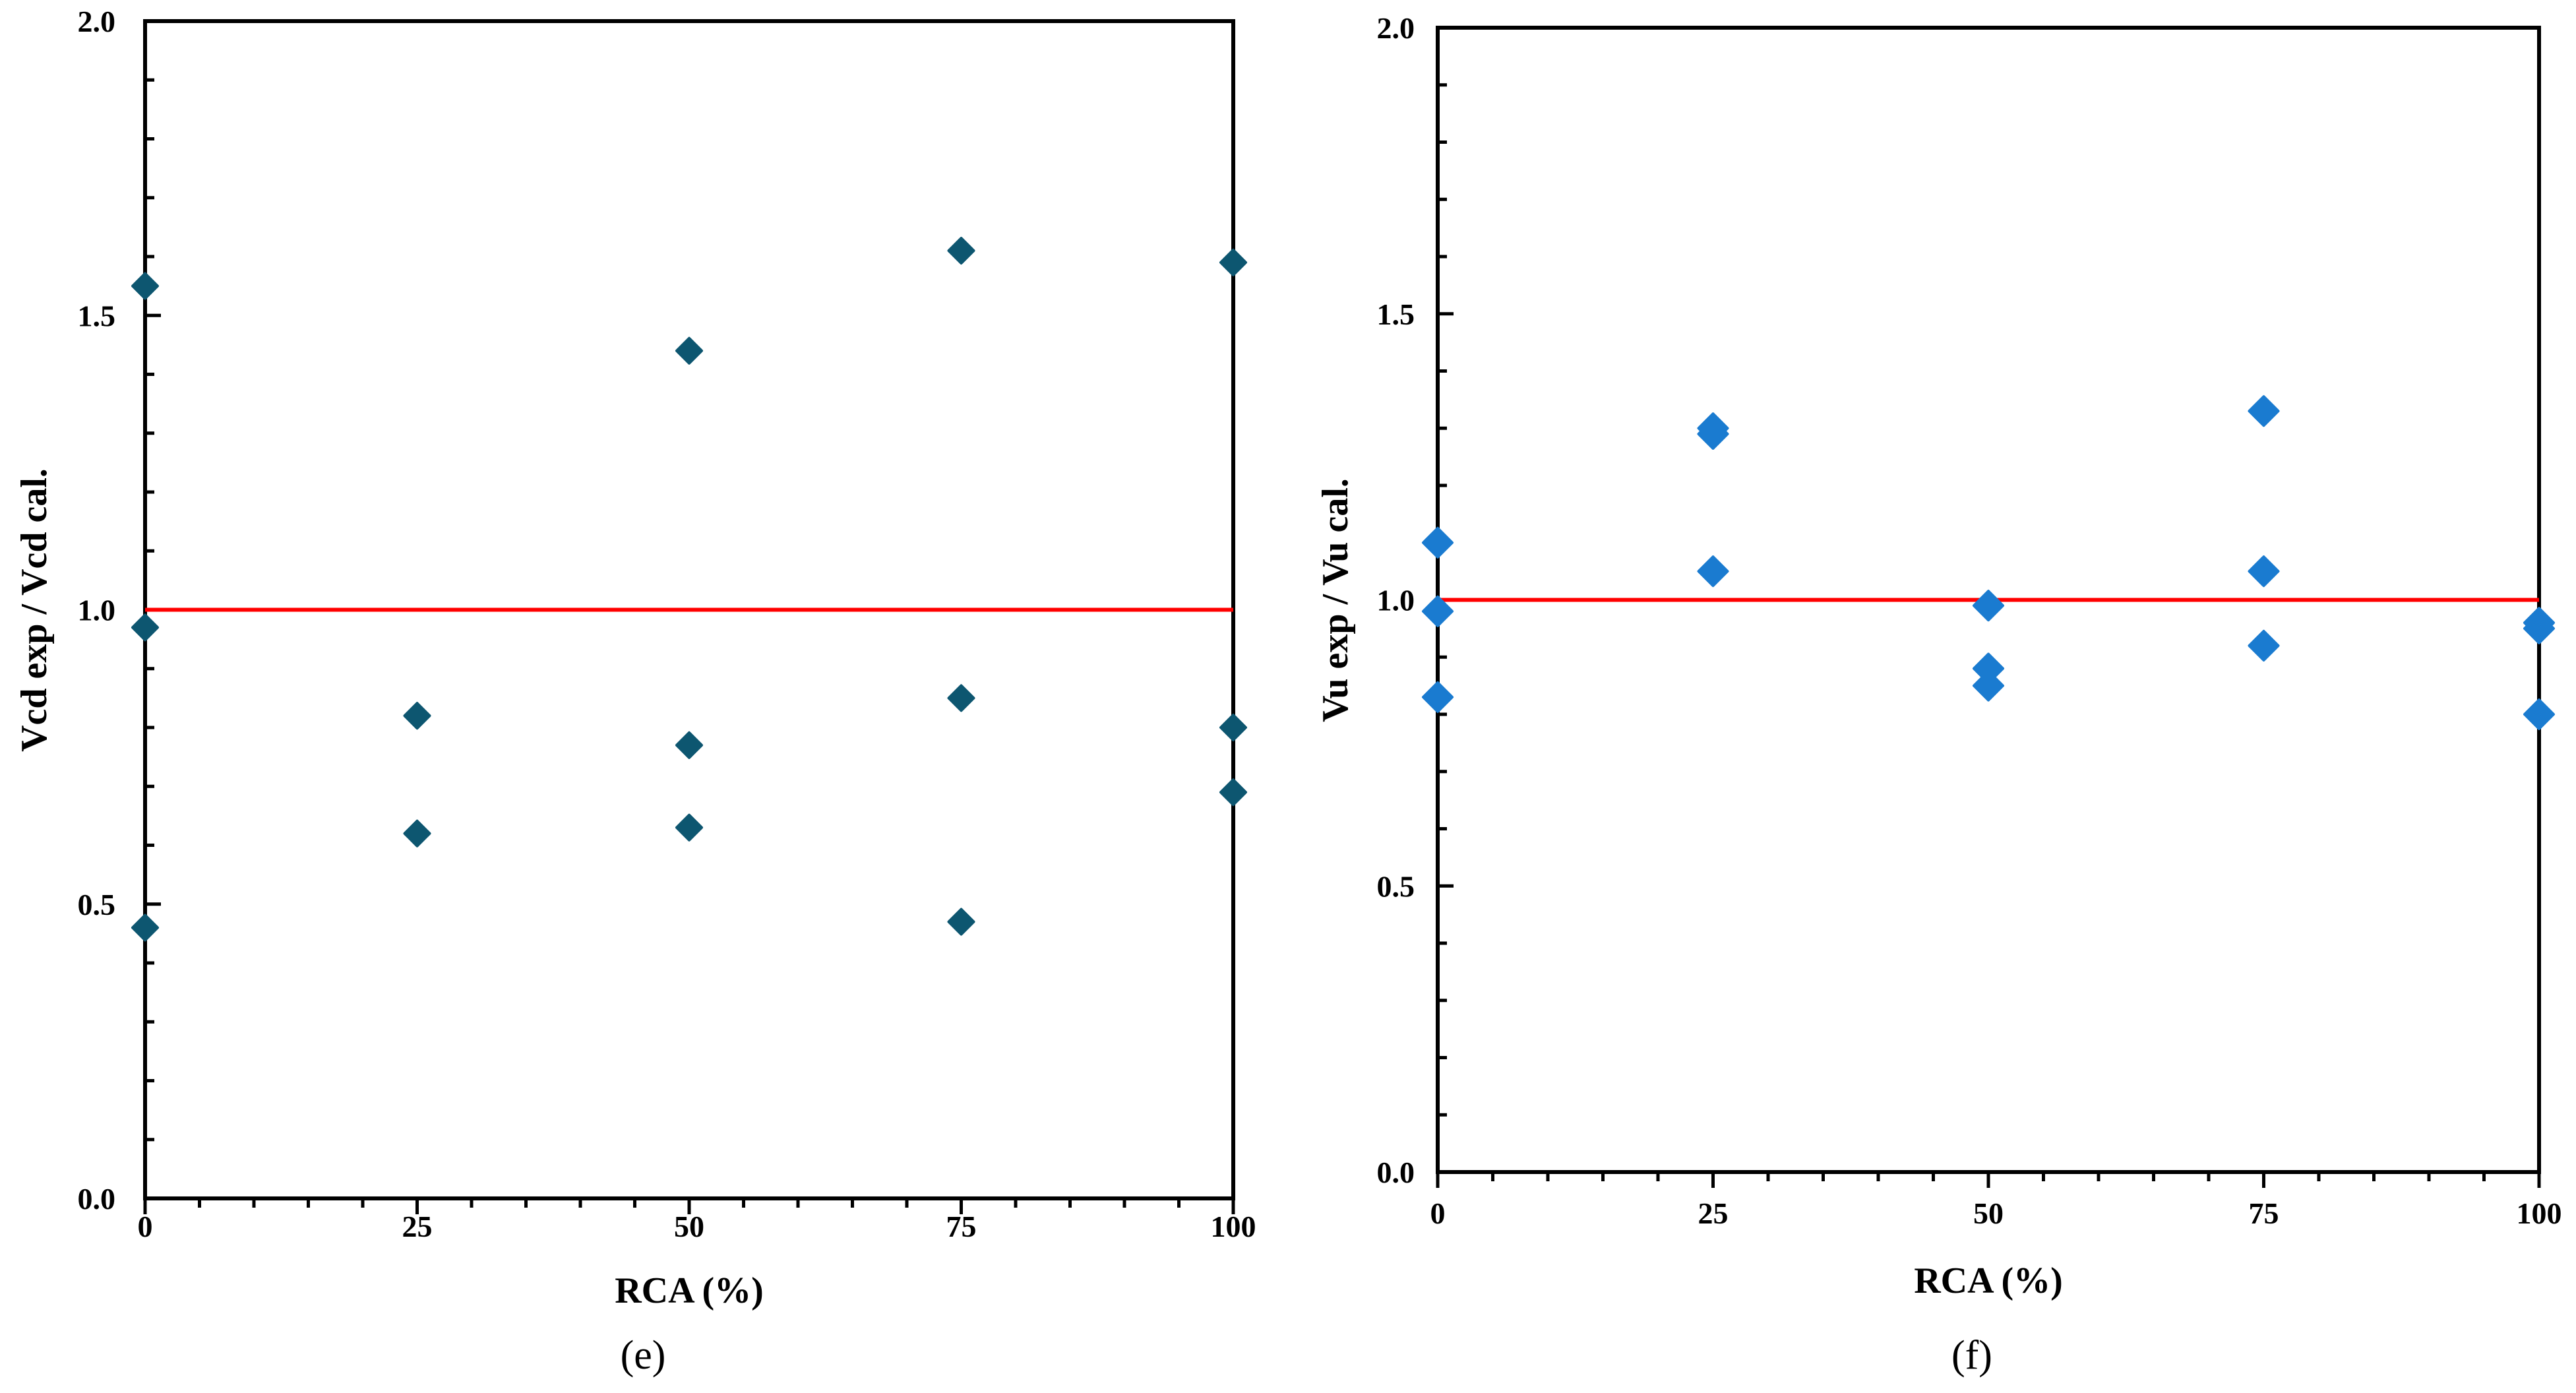  What do you see at coordinates (1396, 28) in the screenshot?
I see `y-tick-label-f: 2.0` at bounding box center [1396, 28].